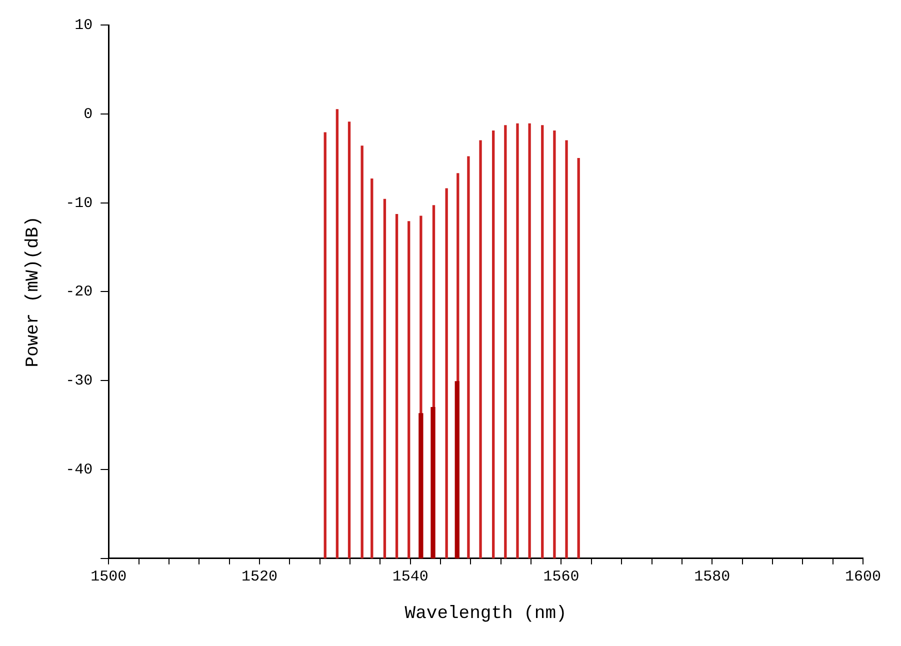  Describe the element at coordinates (79, 381) in the screenshot. I see `y-tick-label: -30` at that location.